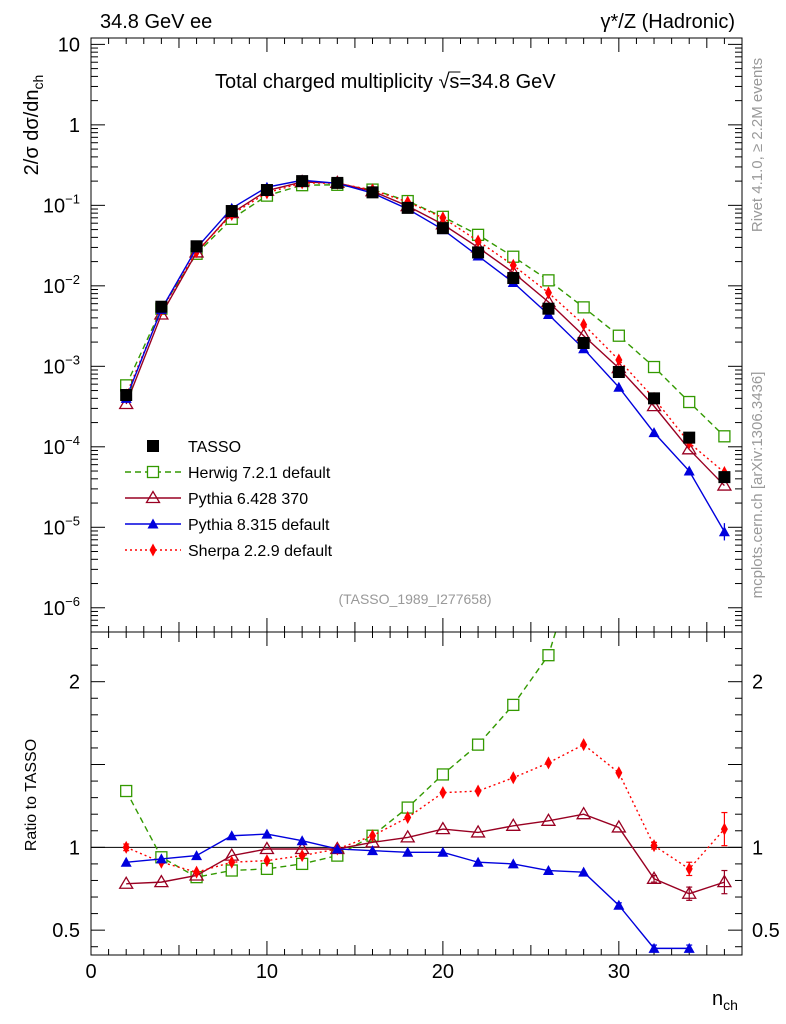 This screenshot has height=1024, width=786. What do you see at coordinates (38, 82) in the screenshot?
I see `main-y-axis-label-sub: ch` at bounding box center [38, 82].